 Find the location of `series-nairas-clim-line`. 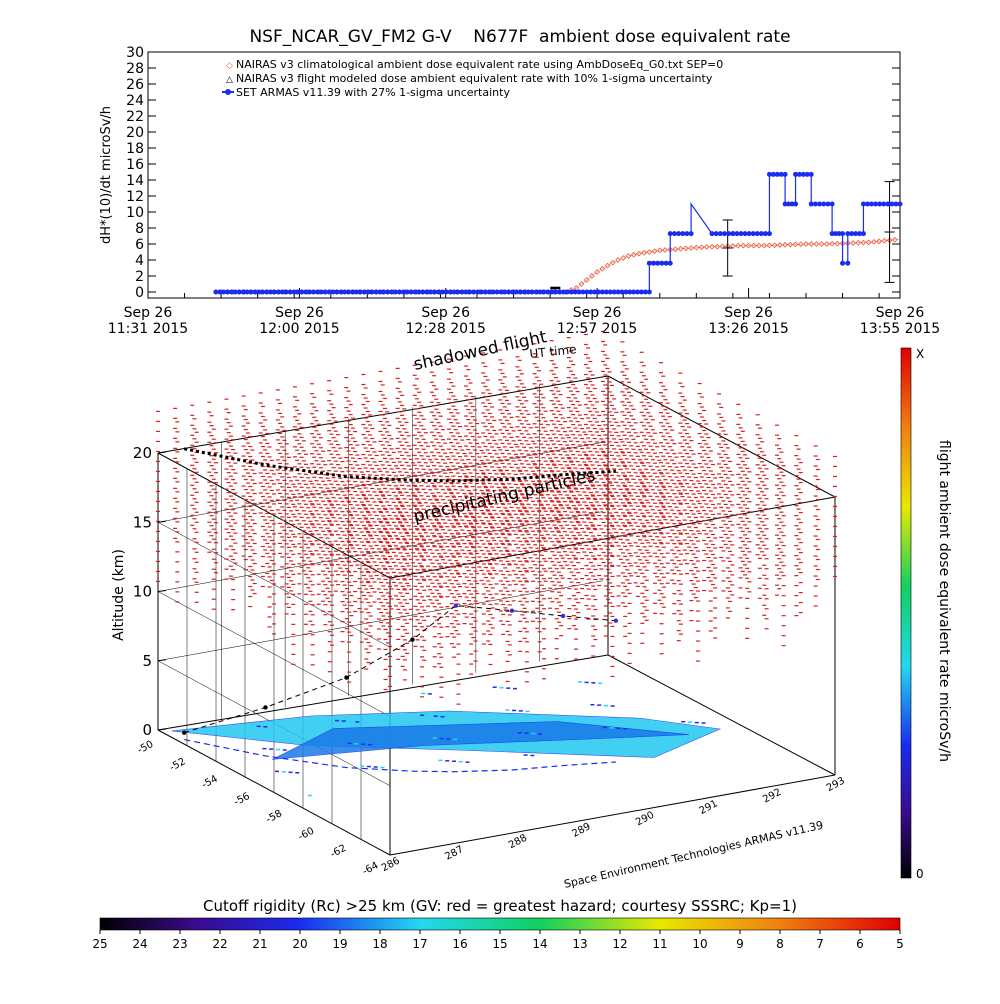

series-nairas-clim-line is located at coordinates (558, 265).